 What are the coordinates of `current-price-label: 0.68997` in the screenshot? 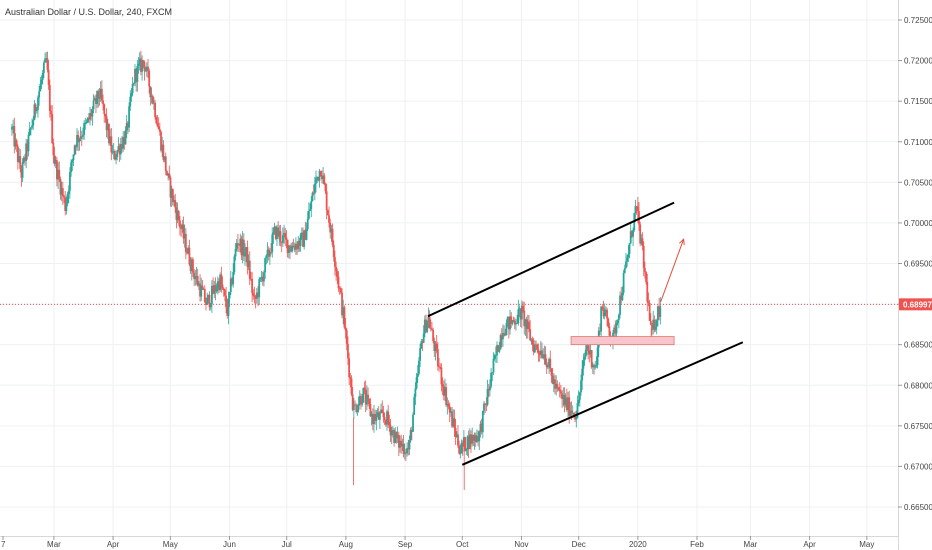 It's located at (917, 304).